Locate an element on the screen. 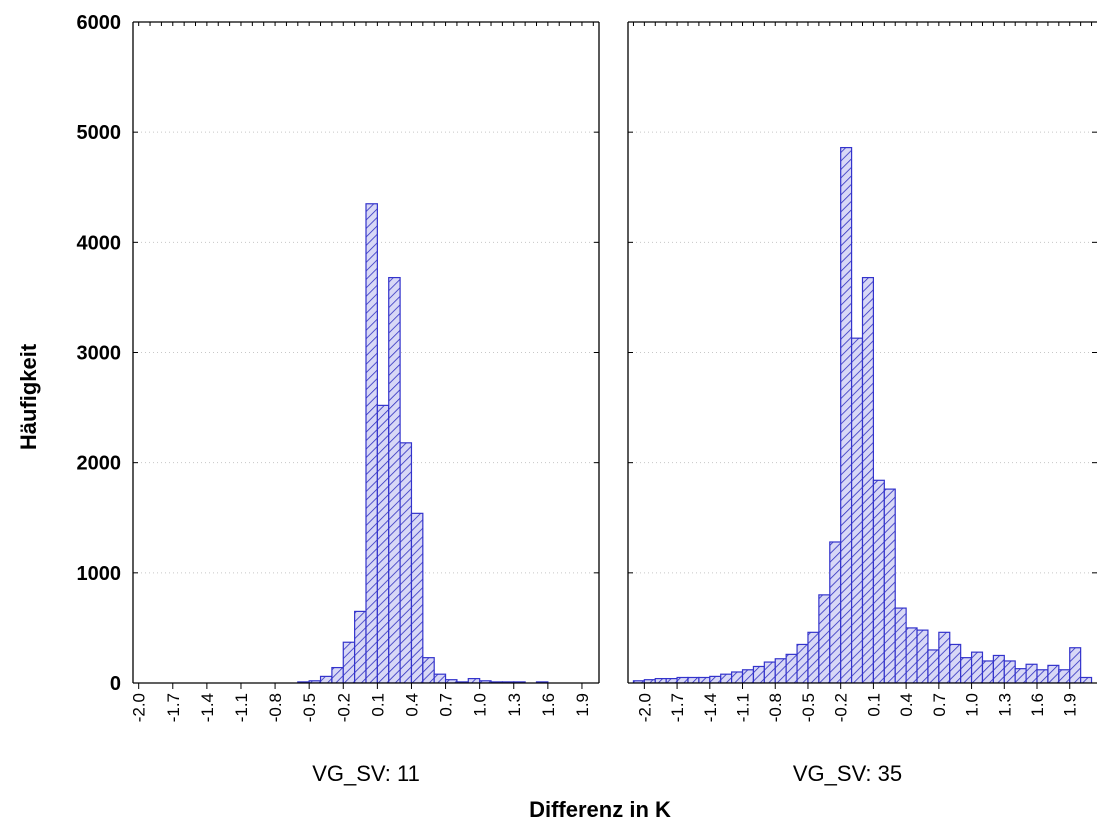  y-tick-label: 5000 is located at coordinates (99, 133).